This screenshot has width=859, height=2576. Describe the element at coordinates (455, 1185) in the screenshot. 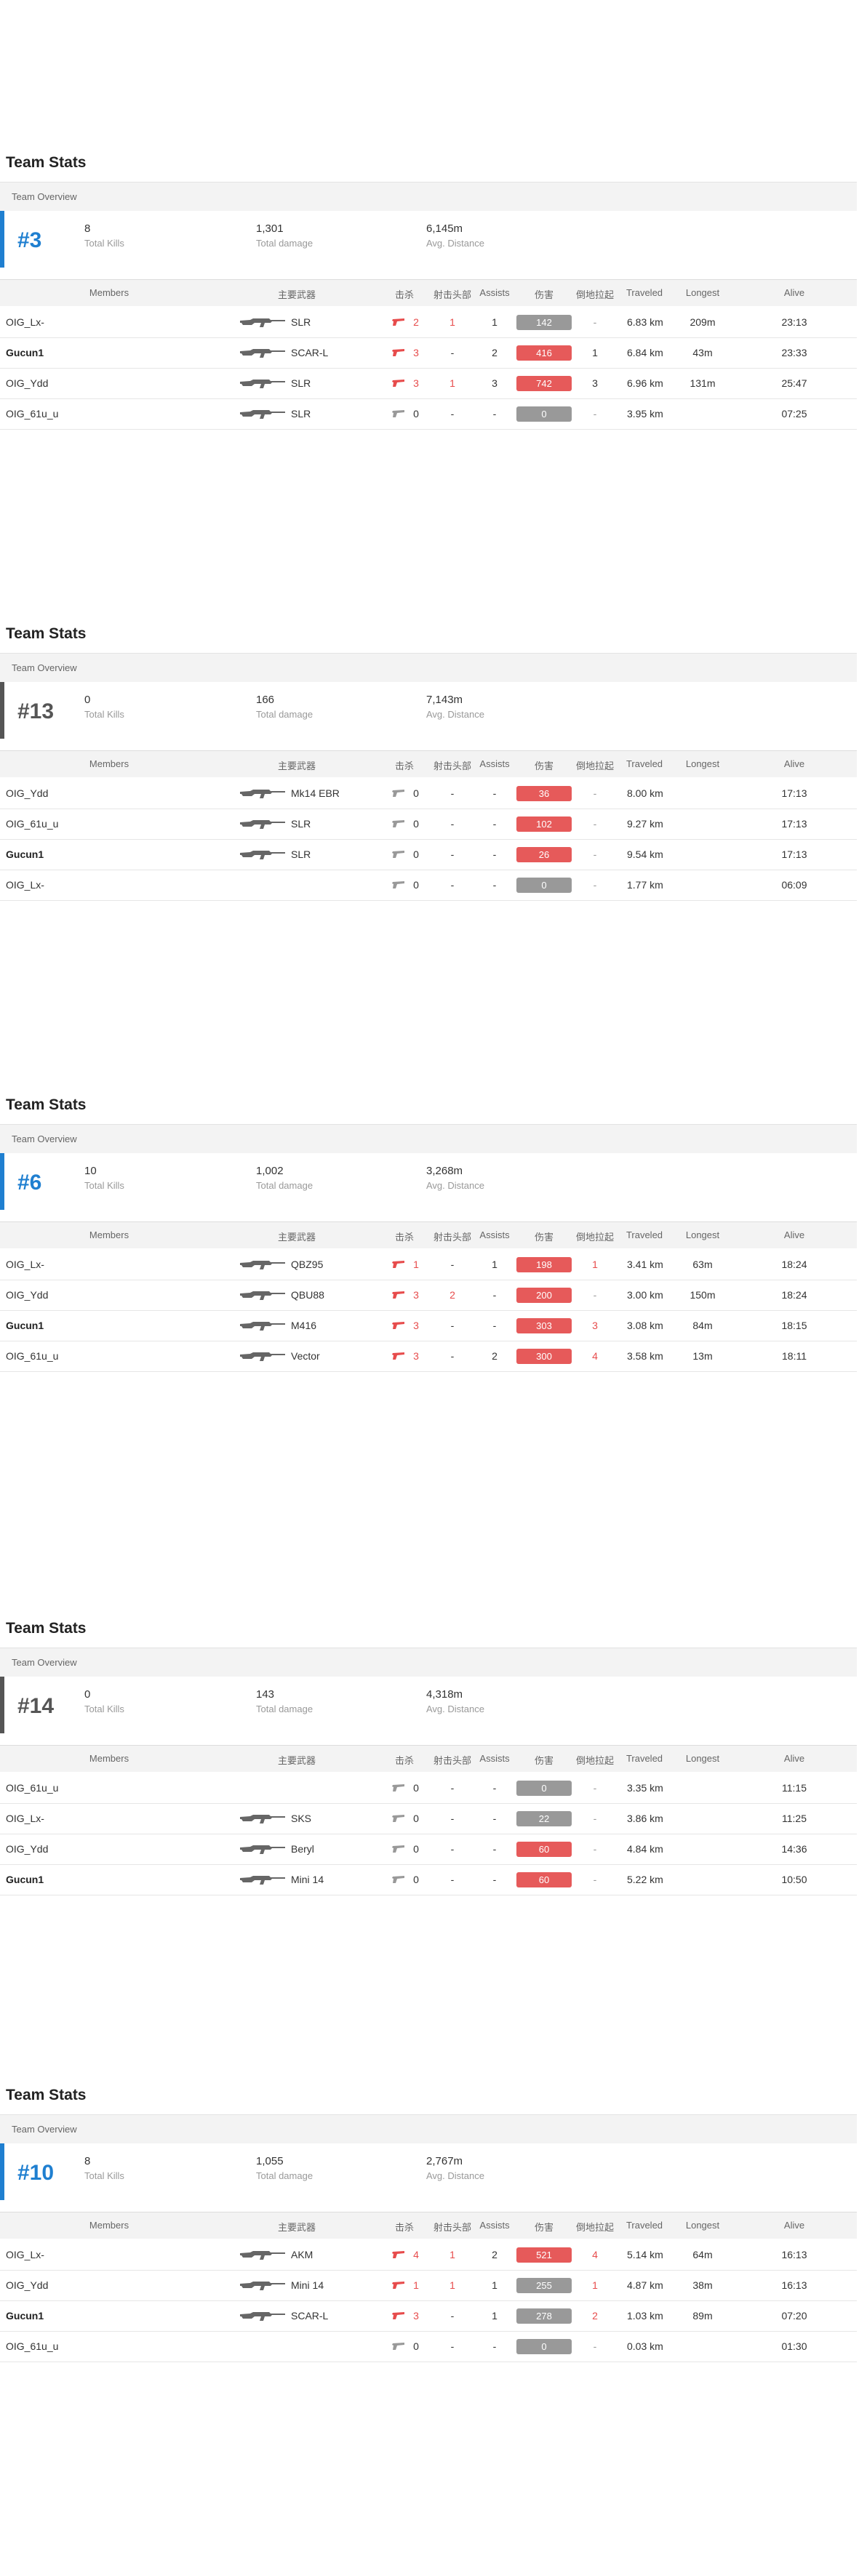

I see `stat-label: Avg. Distance` at that location.